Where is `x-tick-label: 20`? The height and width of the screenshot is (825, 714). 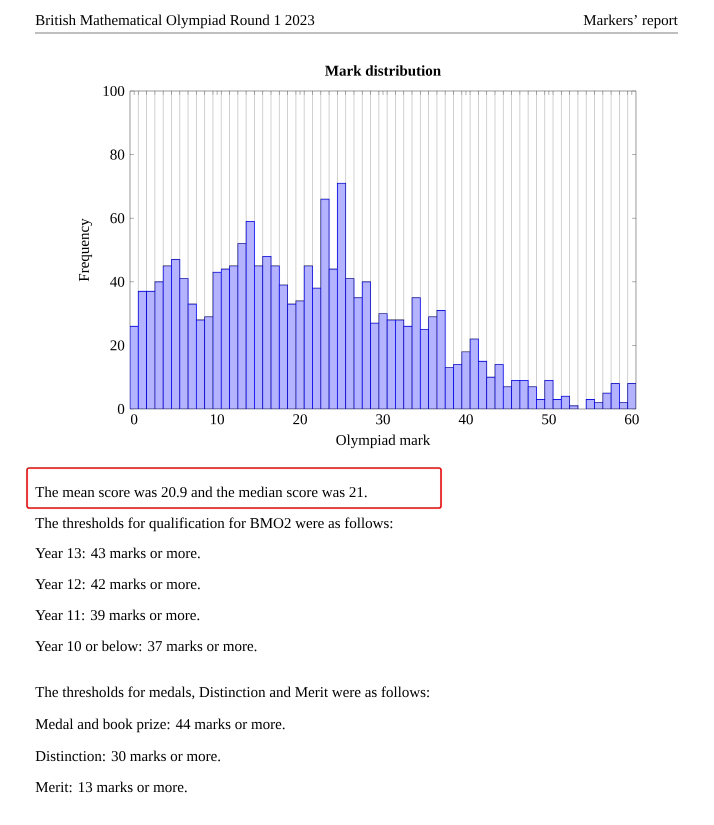
x-tick-label: 20 is located at coordinates (300, 419).